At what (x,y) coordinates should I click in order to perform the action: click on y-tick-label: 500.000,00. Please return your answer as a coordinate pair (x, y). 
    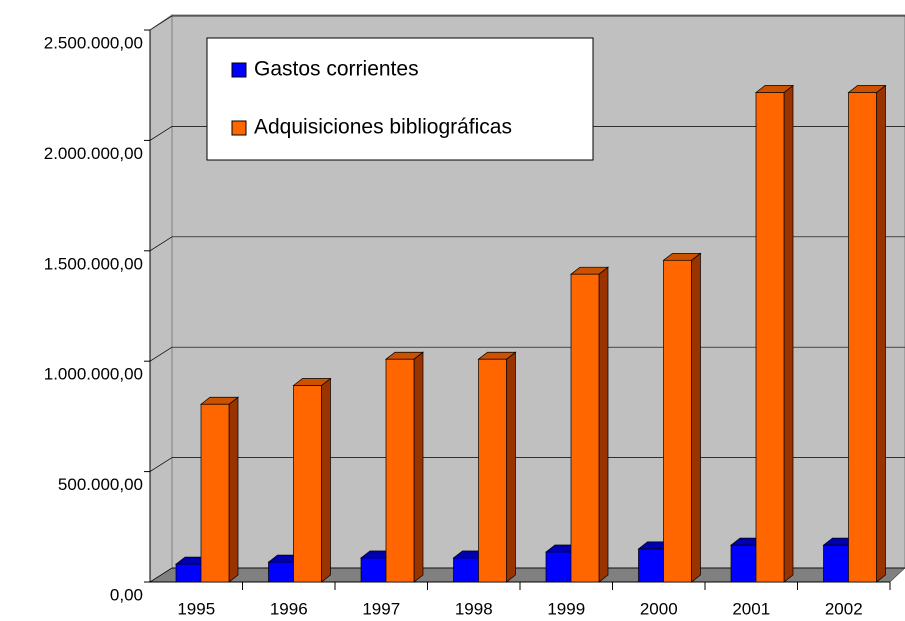
    Looking at the image, I should click on (100, 484).